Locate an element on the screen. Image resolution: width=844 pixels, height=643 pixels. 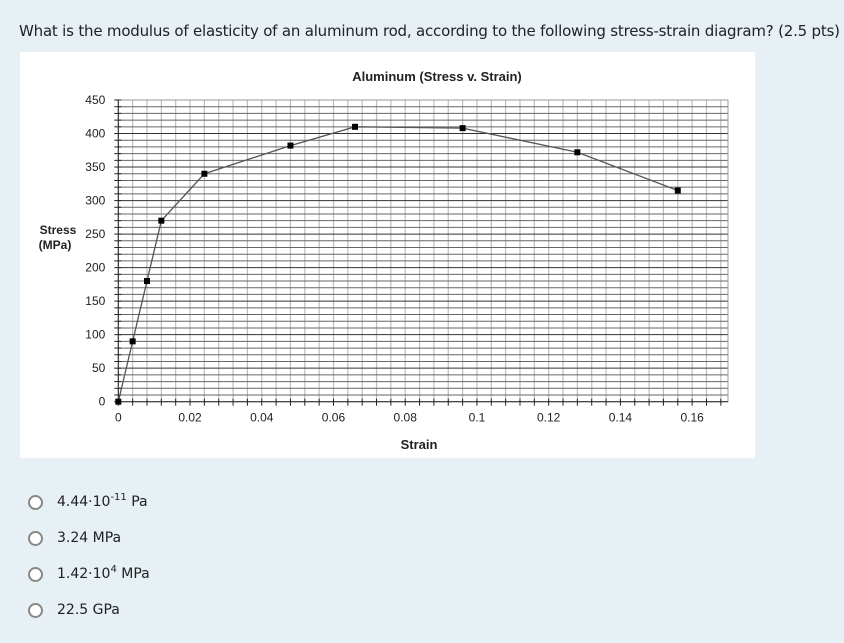
y-tick-label: 400 is located at coordinates (95, 134).